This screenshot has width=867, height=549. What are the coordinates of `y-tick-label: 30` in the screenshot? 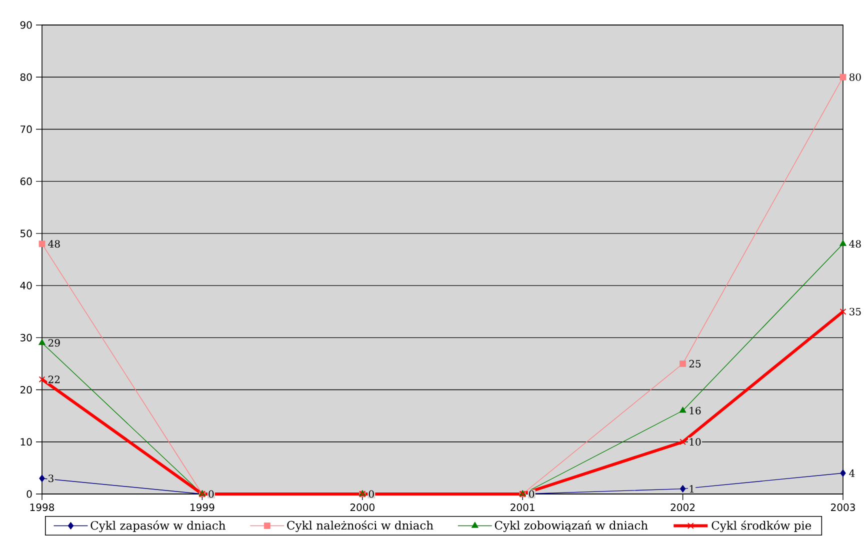 It's located at (26, 338).